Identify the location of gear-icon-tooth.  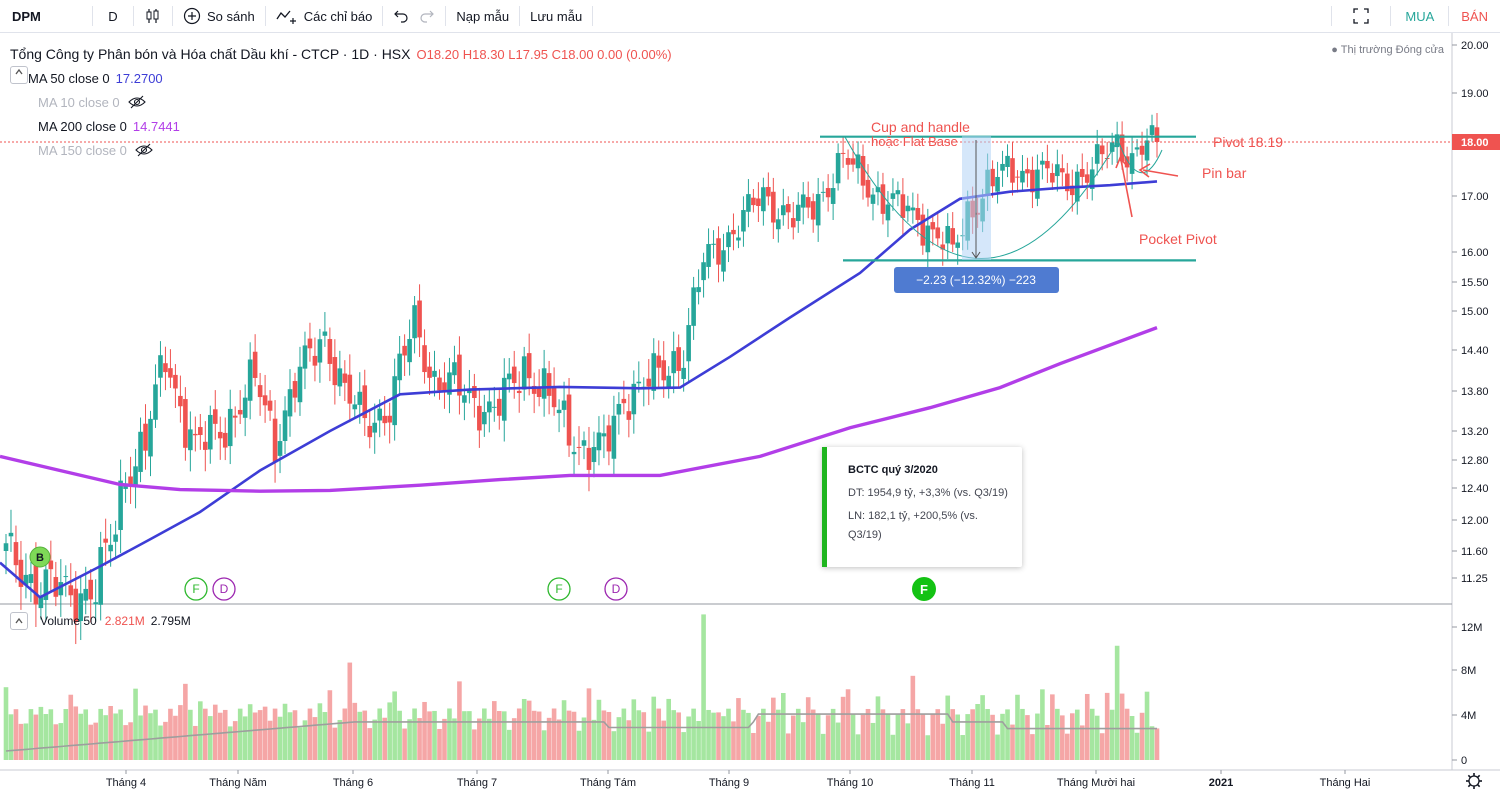
(1469, 776).